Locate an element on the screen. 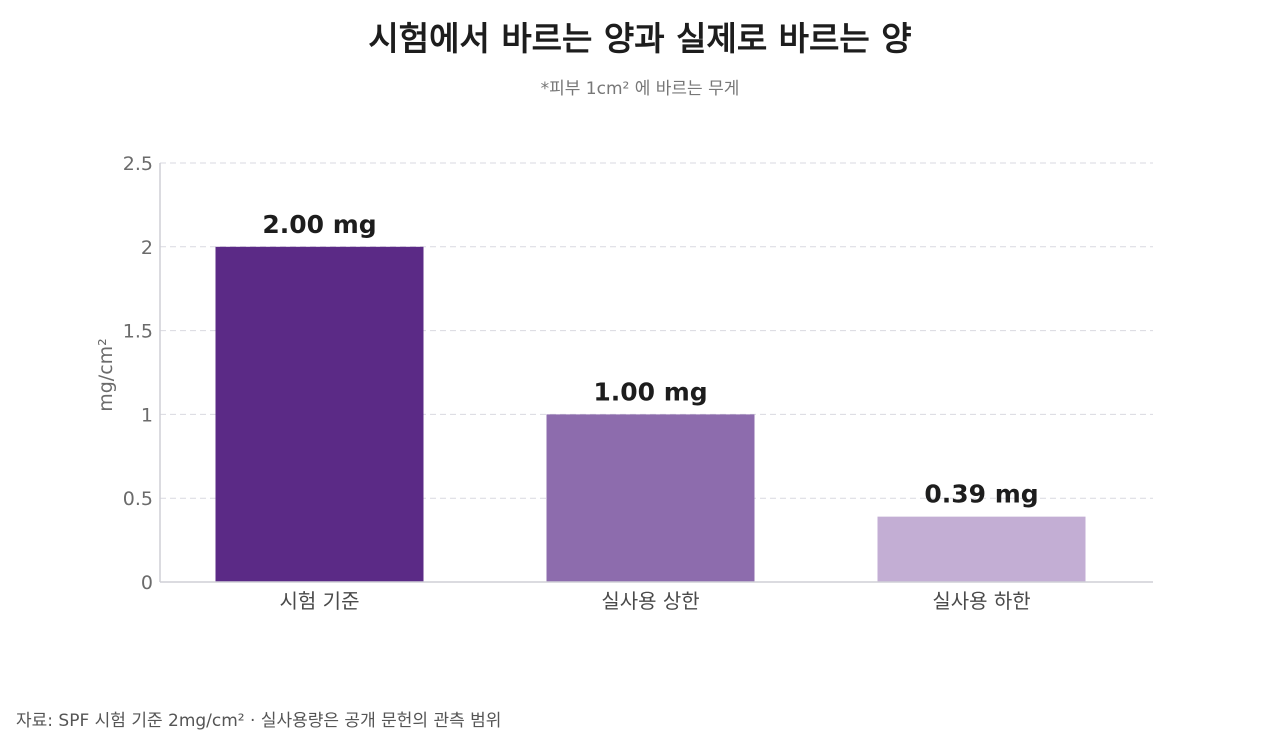 The width and height of the screenshot is (1280, 747). category-labels: 시험 기준 실사용 상한 실사용 하한 is located at coordinates (655, 601).